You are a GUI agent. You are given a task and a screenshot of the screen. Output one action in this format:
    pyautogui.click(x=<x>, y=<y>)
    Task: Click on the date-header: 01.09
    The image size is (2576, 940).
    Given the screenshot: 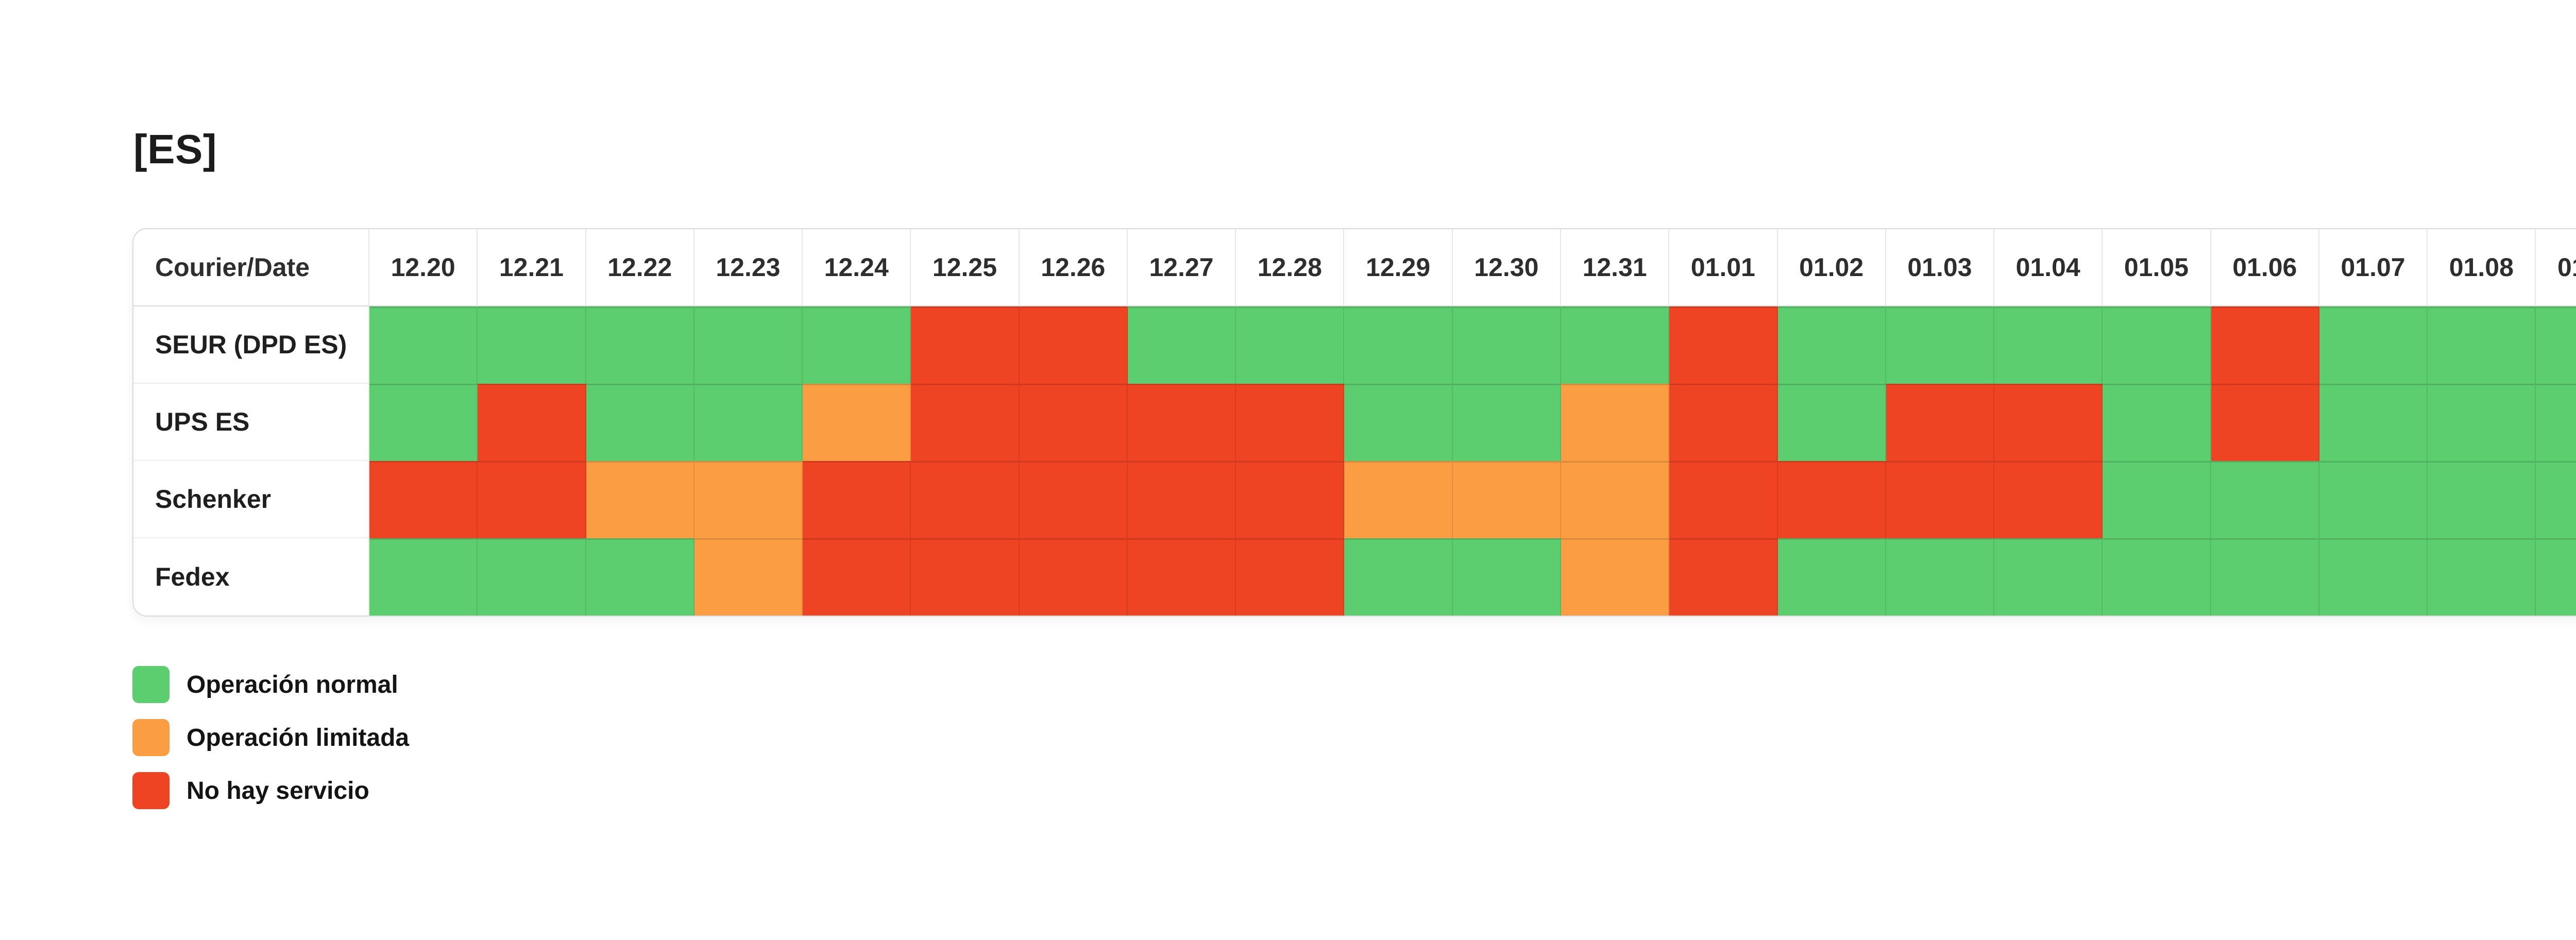 What is the action you would take?
    pyautogui.click(x=2556, y=267)
    